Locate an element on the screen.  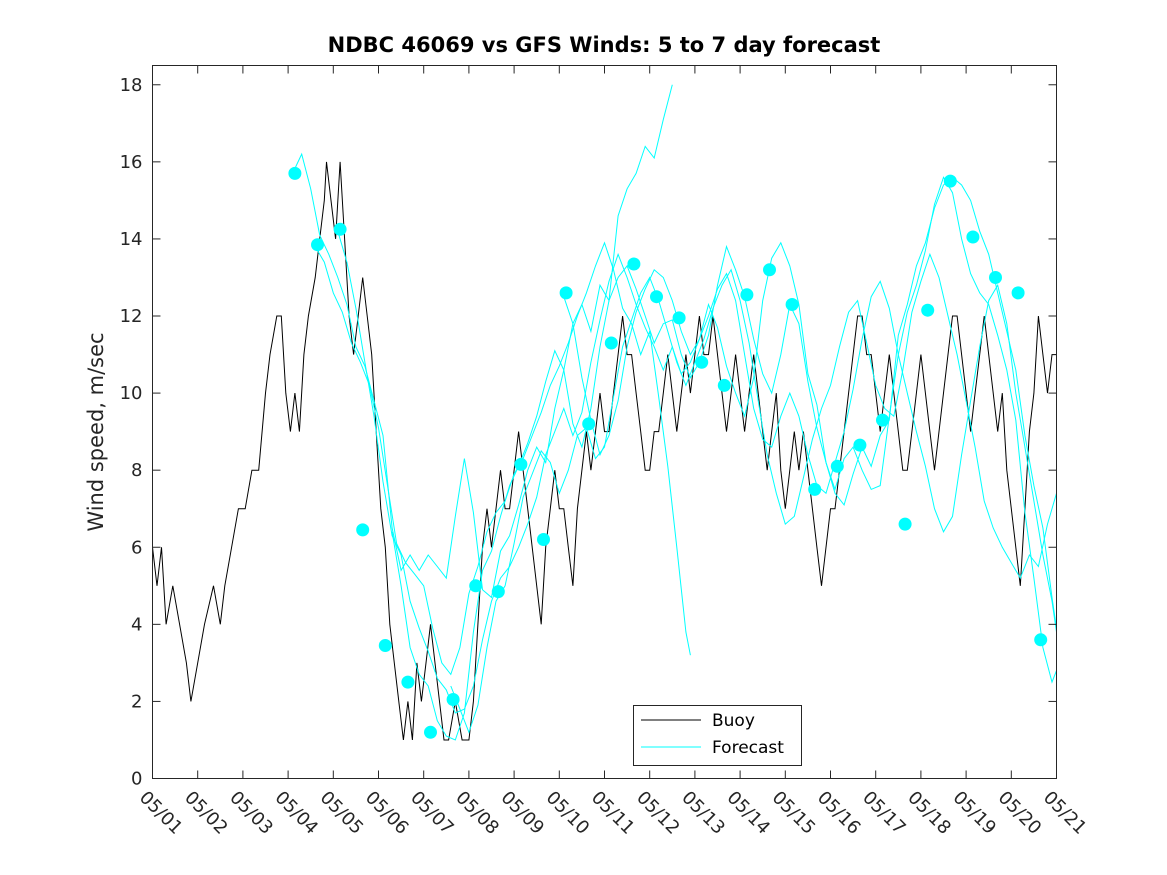
y-tick-label: 6 is located at coordinates (136, 547).